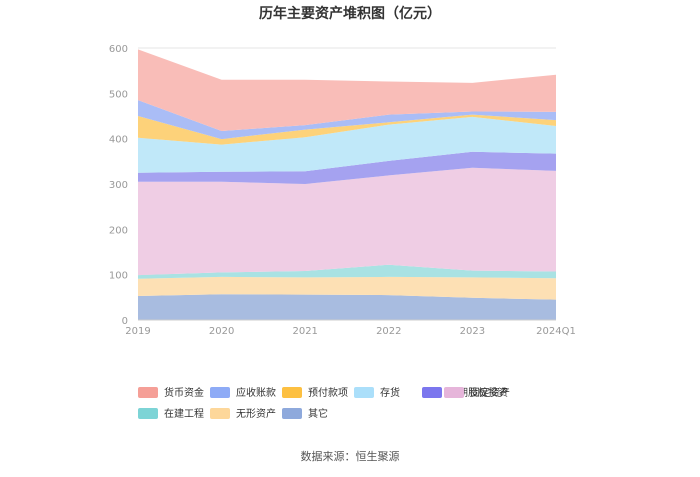 The width and height of the screenshot is (700, 477). Describe the element at coordinates (388, 331) in the screenshot. I see `x-tick-label: 2022` at that location.